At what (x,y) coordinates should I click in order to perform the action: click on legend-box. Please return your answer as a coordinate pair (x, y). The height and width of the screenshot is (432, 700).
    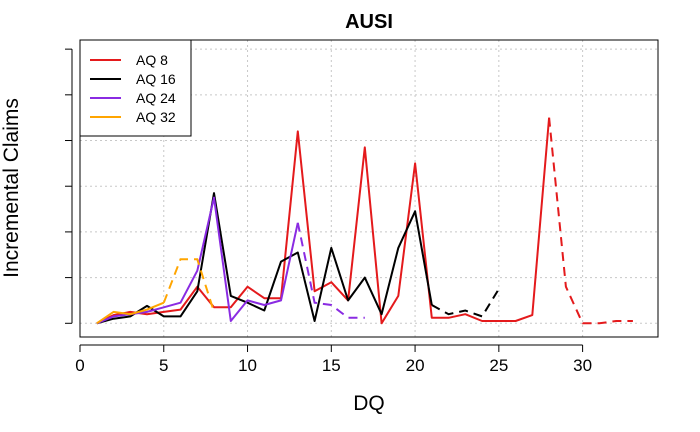
    Looking at the image, I should click on (135, 88).